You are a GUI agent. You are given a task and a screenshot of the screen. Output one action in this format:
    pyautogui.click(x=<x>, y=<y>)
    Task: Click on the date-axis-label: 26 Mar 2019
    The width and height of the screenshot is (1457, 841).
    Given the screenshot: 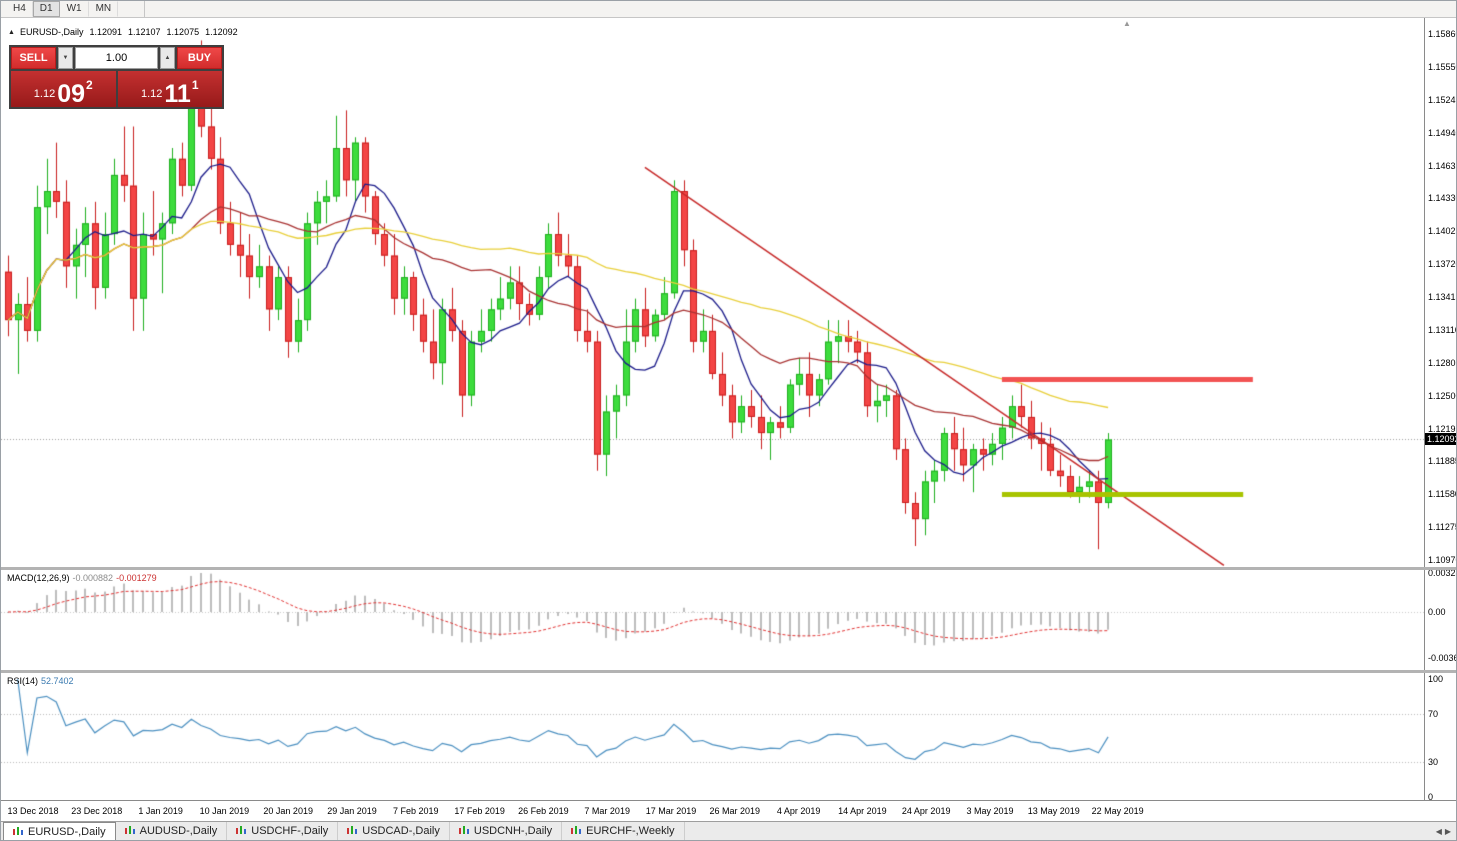 What is the action you would take?
    pyautogui.click(x=735, y=811)
    